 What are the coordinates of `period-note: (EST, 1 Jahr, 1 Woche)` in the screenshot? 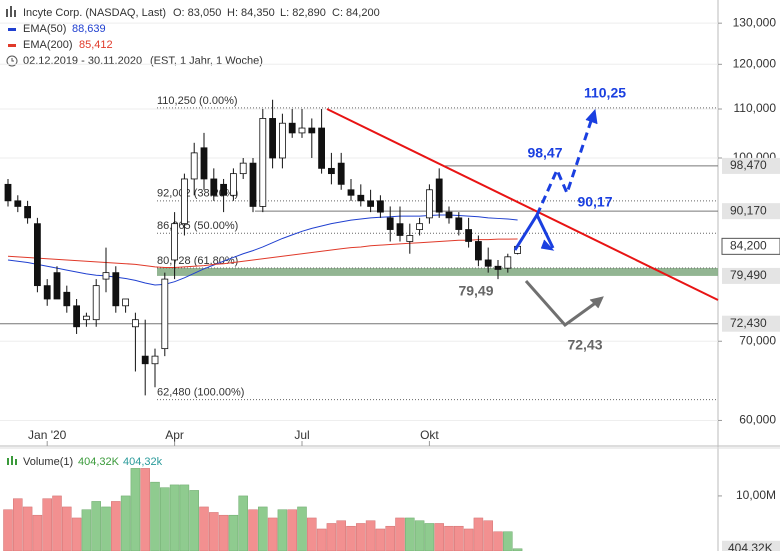 It's located at (206, 61).